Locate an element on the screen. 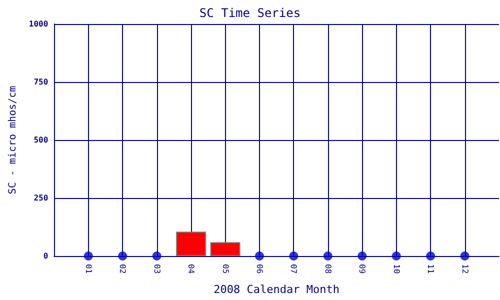 The image size is (500, 300). x-tick-label: 04 is located at coordinates (191, 269).